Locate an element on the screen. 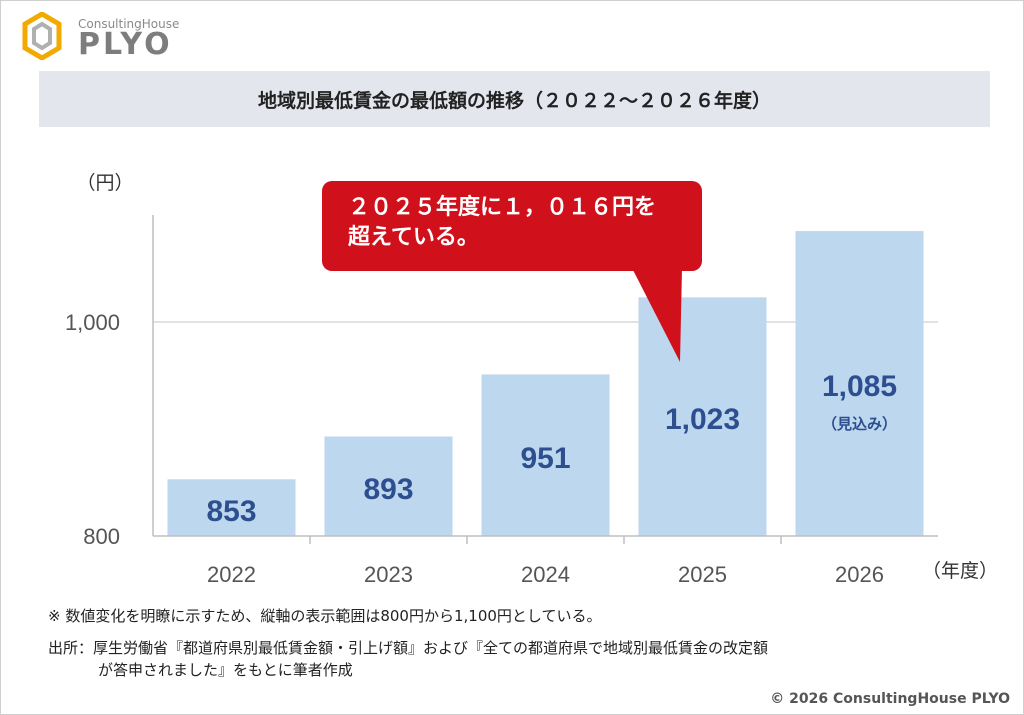  chart-title: 地域別最低賃金の最低額の推移（２０２２～２０２６年度） is located at coordinates (514, 100).